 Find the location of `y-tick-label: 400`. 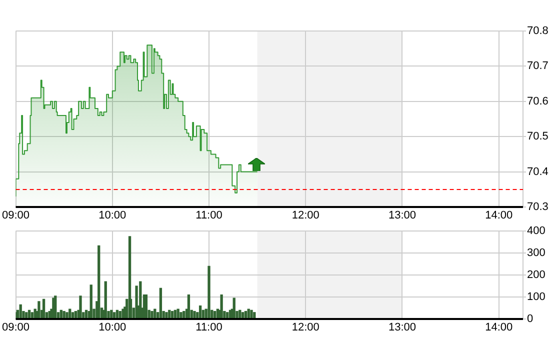

y-tick-label: 400 is located at coordinates (536, 231).